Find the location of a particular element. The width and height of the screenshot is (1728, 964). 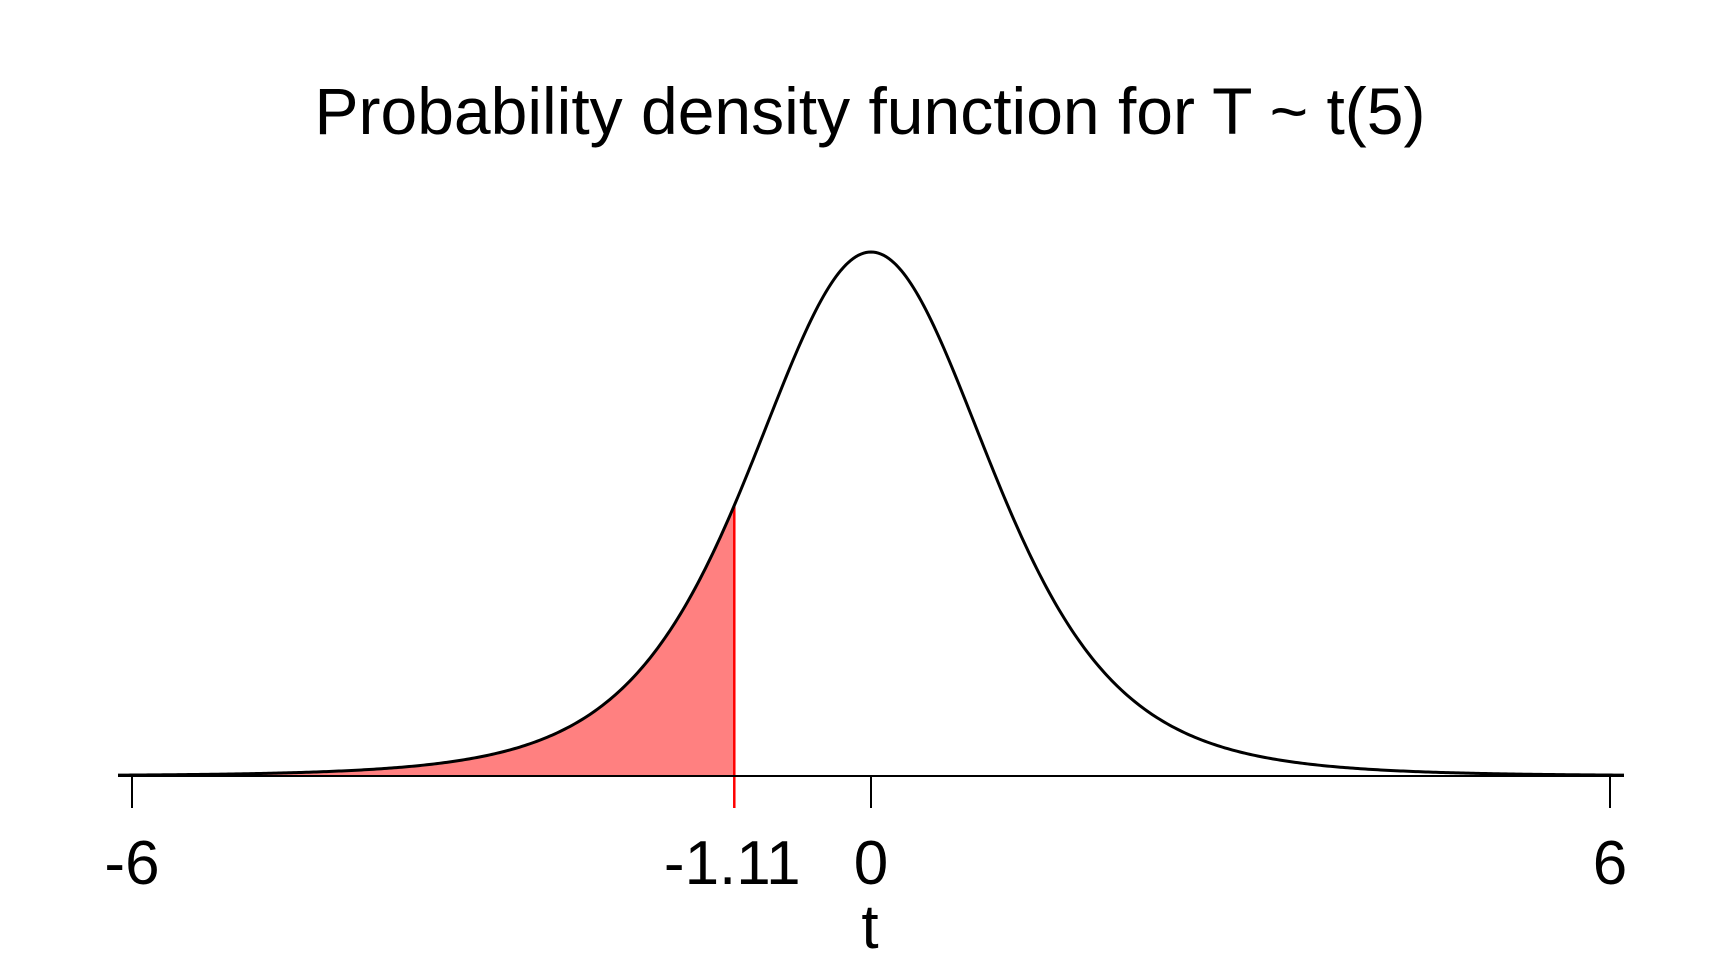

x-axis-ticks: -6 0 6 is located at coordinates (865, 837).